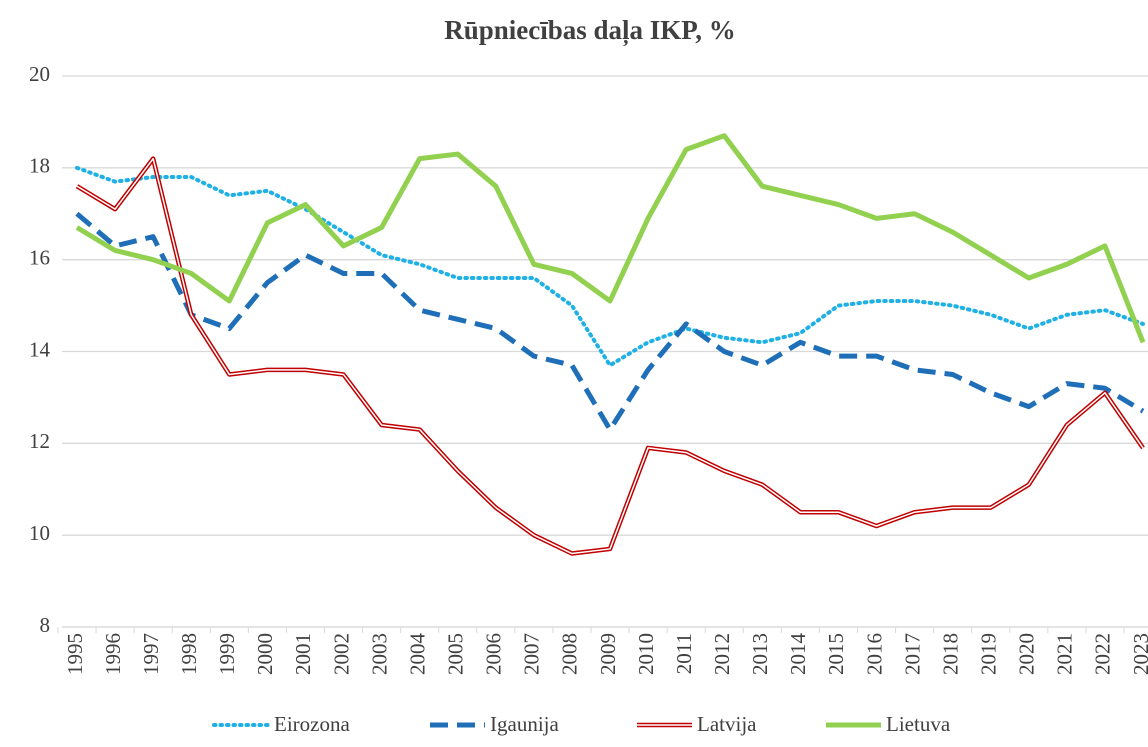  Describe the element at coordinates (1027, 654) in the screenshot. I see `x-tick-label: 2020` at that location.